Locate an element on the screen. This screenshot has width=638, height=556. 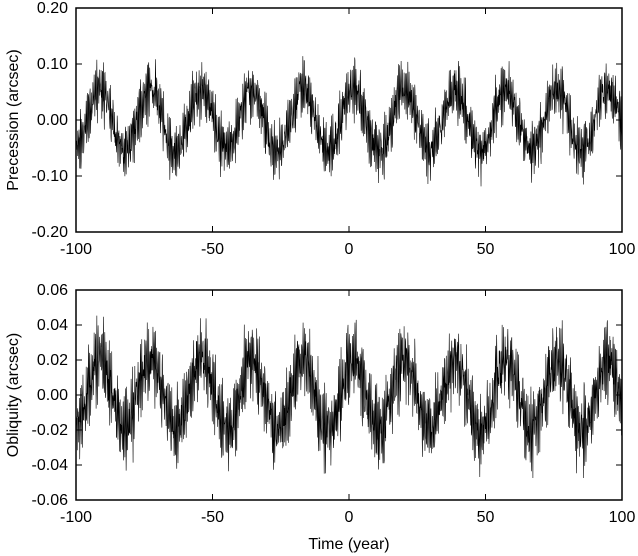
precession-x-tick-label: 100 is located at coordinates (622, 249).